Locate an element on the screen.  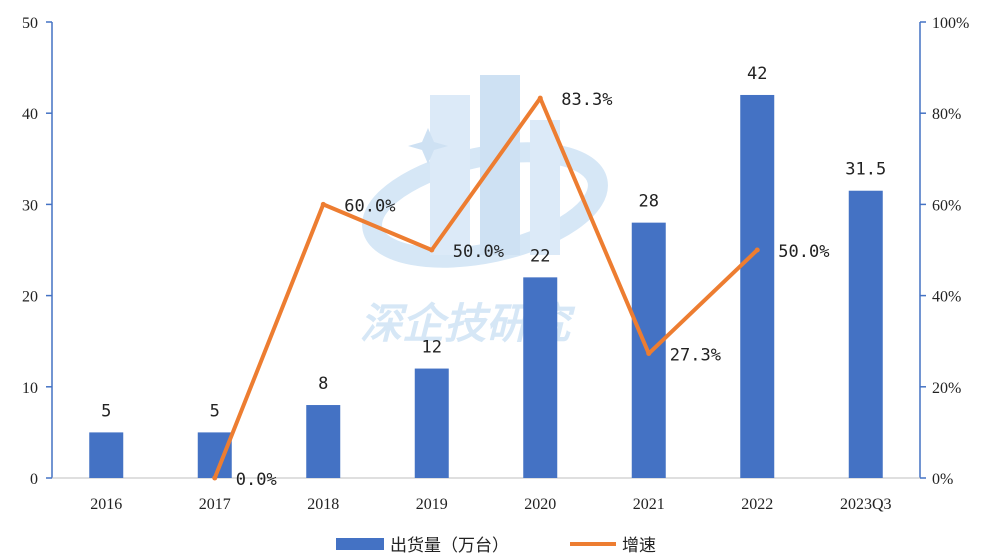
bar-value-label: 28 is located at coordinates (649, 202).